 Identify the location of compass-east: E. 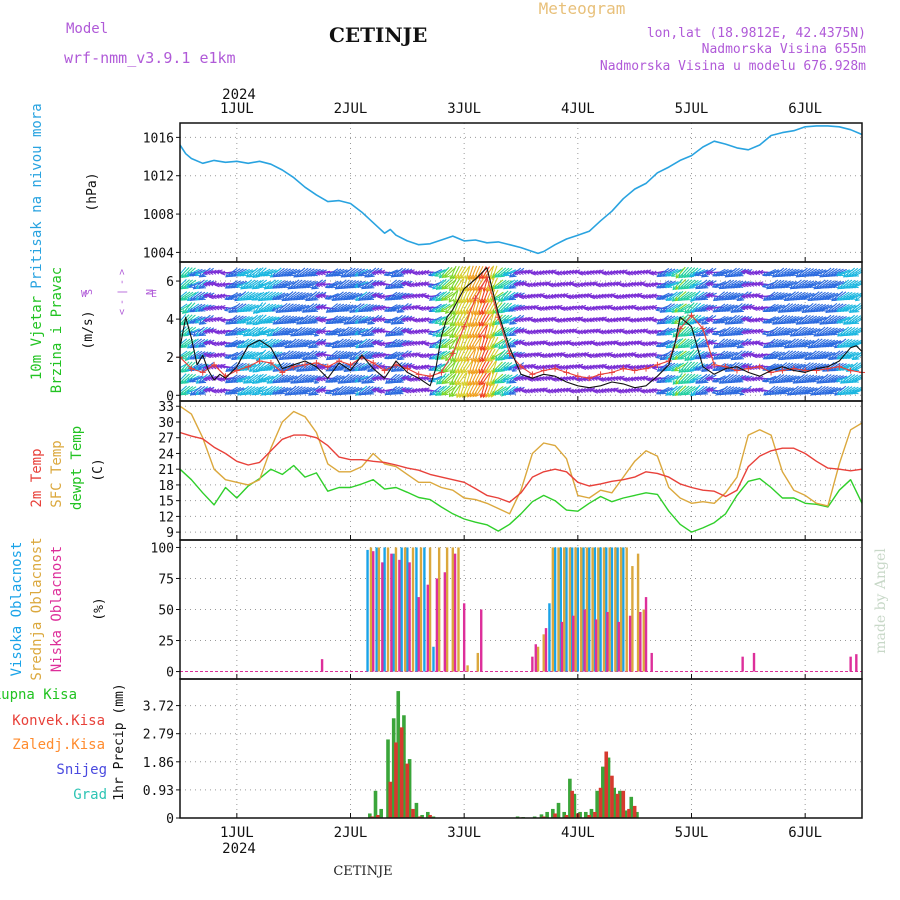
(154, 294).